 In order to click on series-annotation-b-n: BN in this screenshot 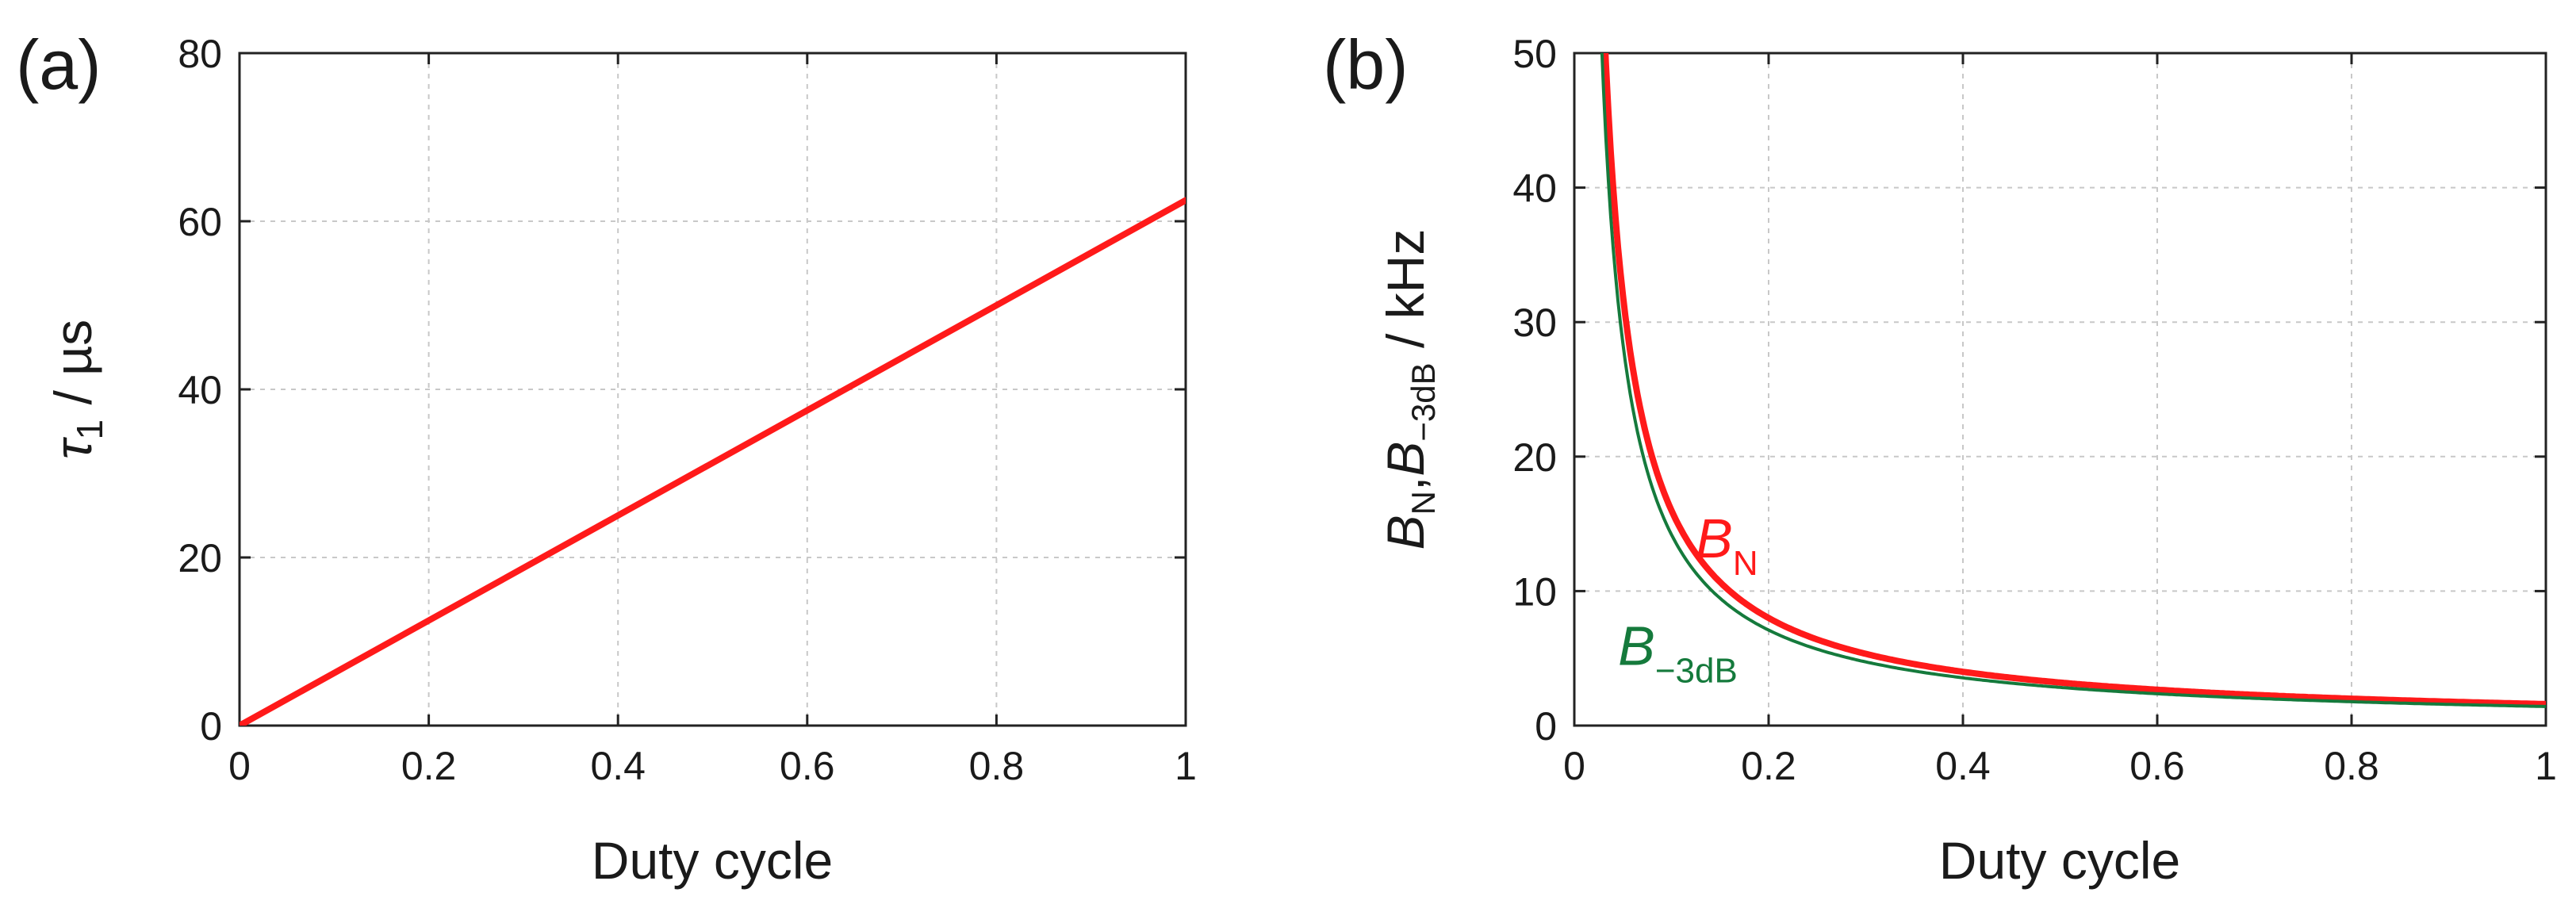, I will do `click(1727, 545)`.